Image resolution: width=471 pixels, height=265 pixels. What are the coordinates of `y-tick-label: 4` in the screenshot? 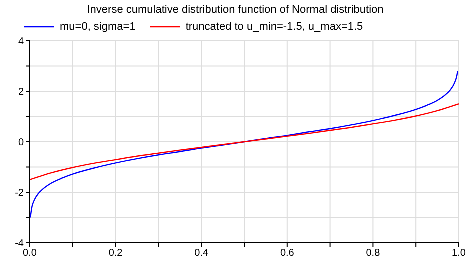 It's located at (21, 42).